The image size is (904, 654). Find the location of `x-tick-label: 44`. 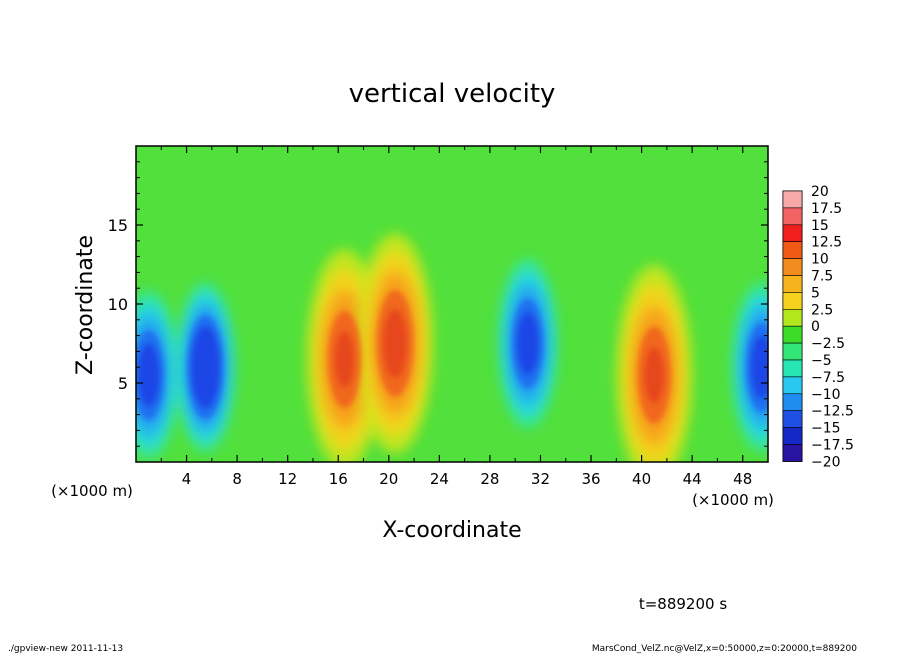

x-tick-label: 44 is located at coordinates (692, 479).